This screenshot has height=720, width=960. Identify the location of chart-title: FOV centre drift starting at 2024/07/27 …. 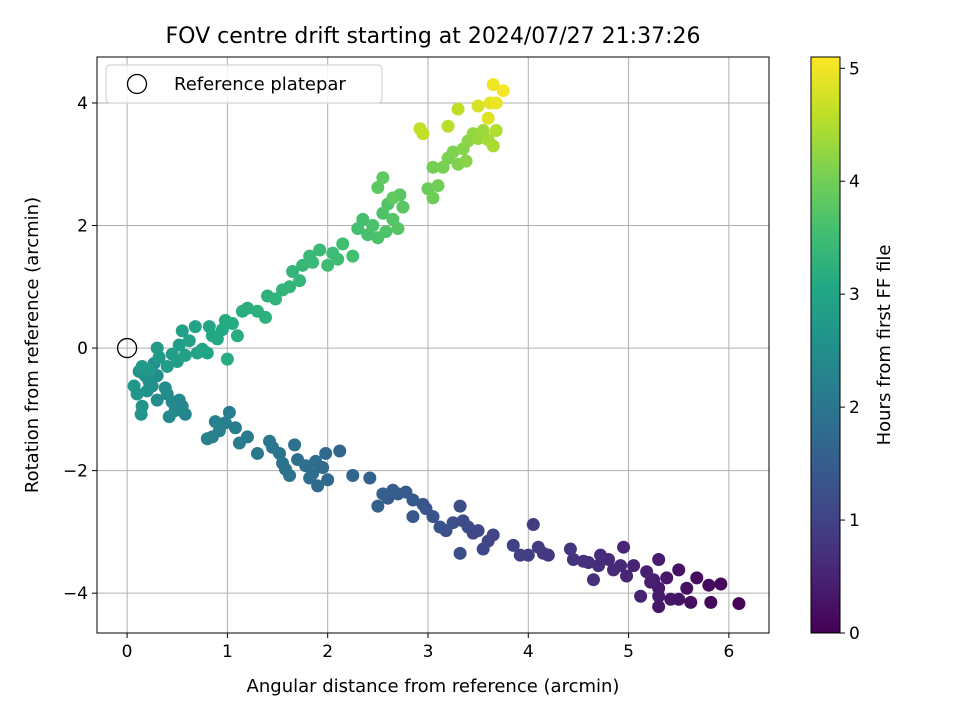
(433, 36).